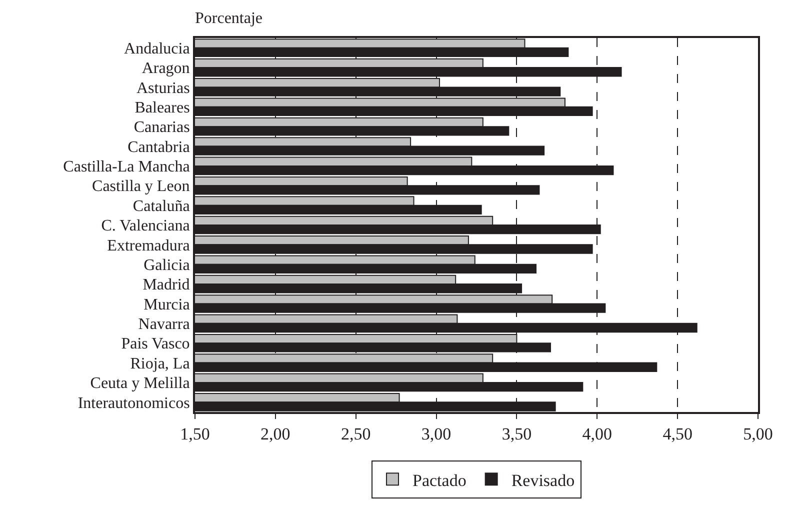 The height and width of the screenshot is (511, 785). What do you see at coordinates (161, 206) in the screenshot?
I see `y-tick-label: Cataluña` at bounding box center [161, 206].